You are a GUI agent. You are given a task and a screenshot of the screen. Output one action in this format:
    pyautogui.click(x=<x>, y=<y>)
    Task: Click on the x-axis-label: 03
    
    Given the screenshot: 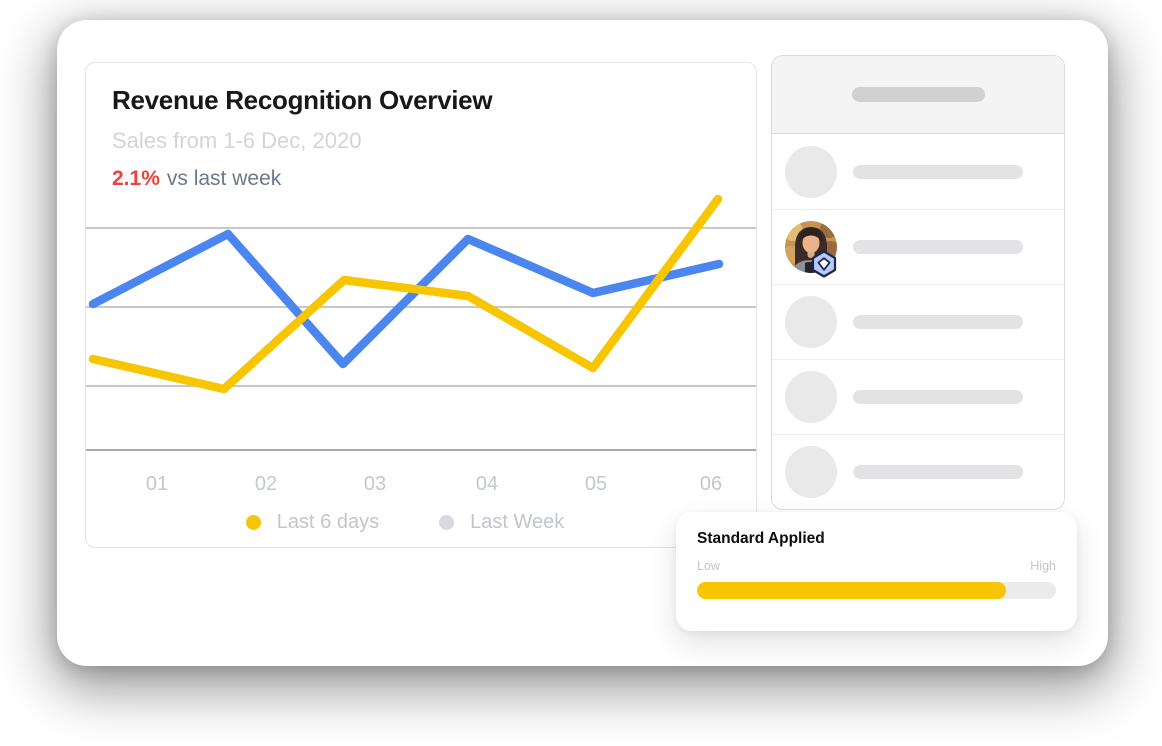 What is the action you would take?
    pyautogui.click(x=375, y=484)
    